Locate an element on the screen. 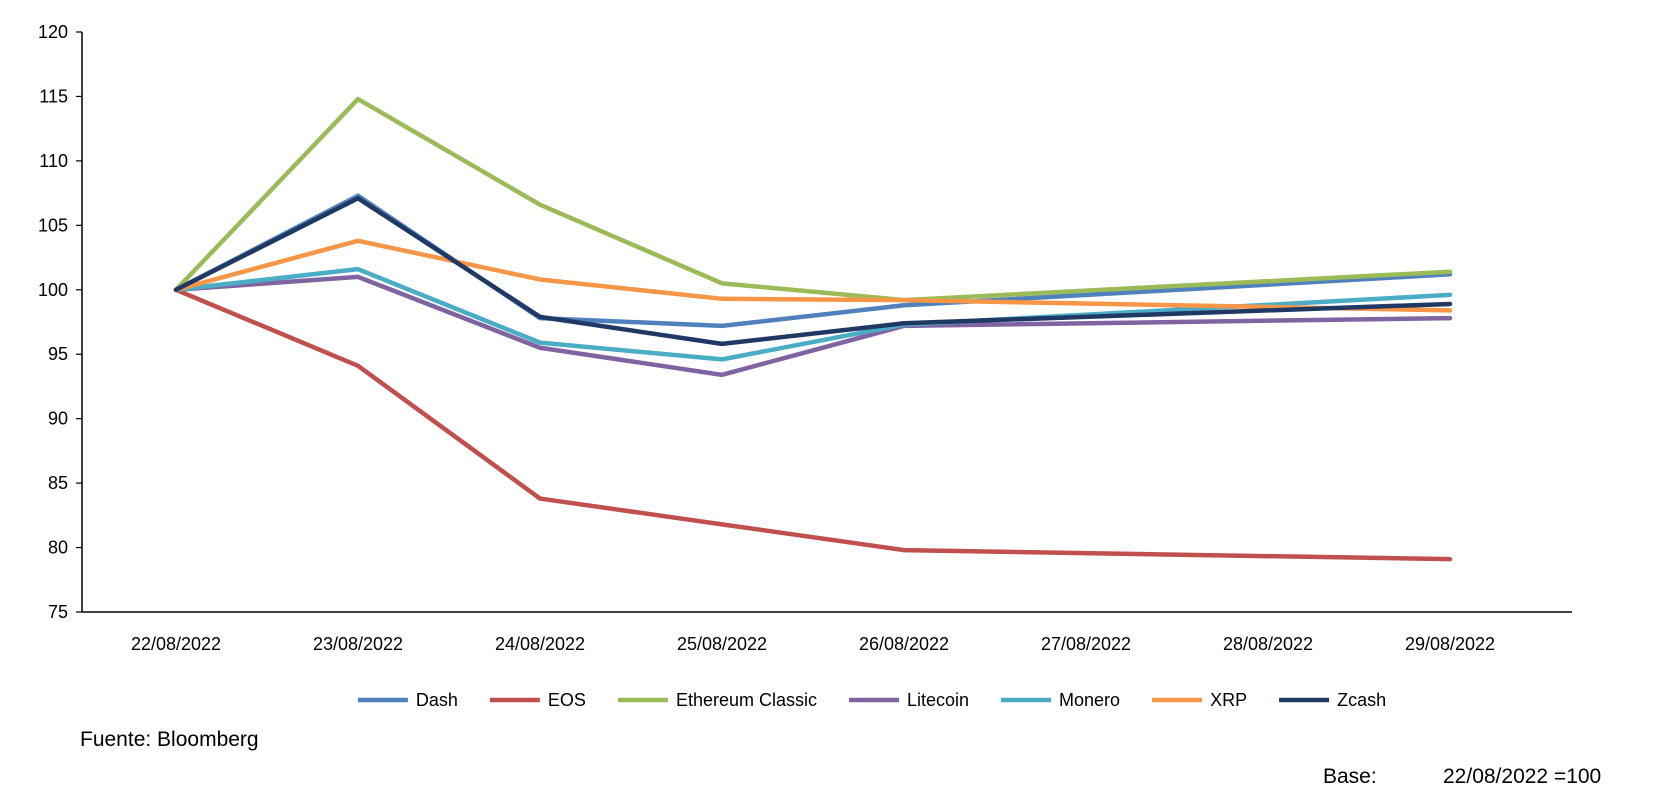 The image size is (1664, 789). legend-item: XRP is located at coordinates (1199, 700).